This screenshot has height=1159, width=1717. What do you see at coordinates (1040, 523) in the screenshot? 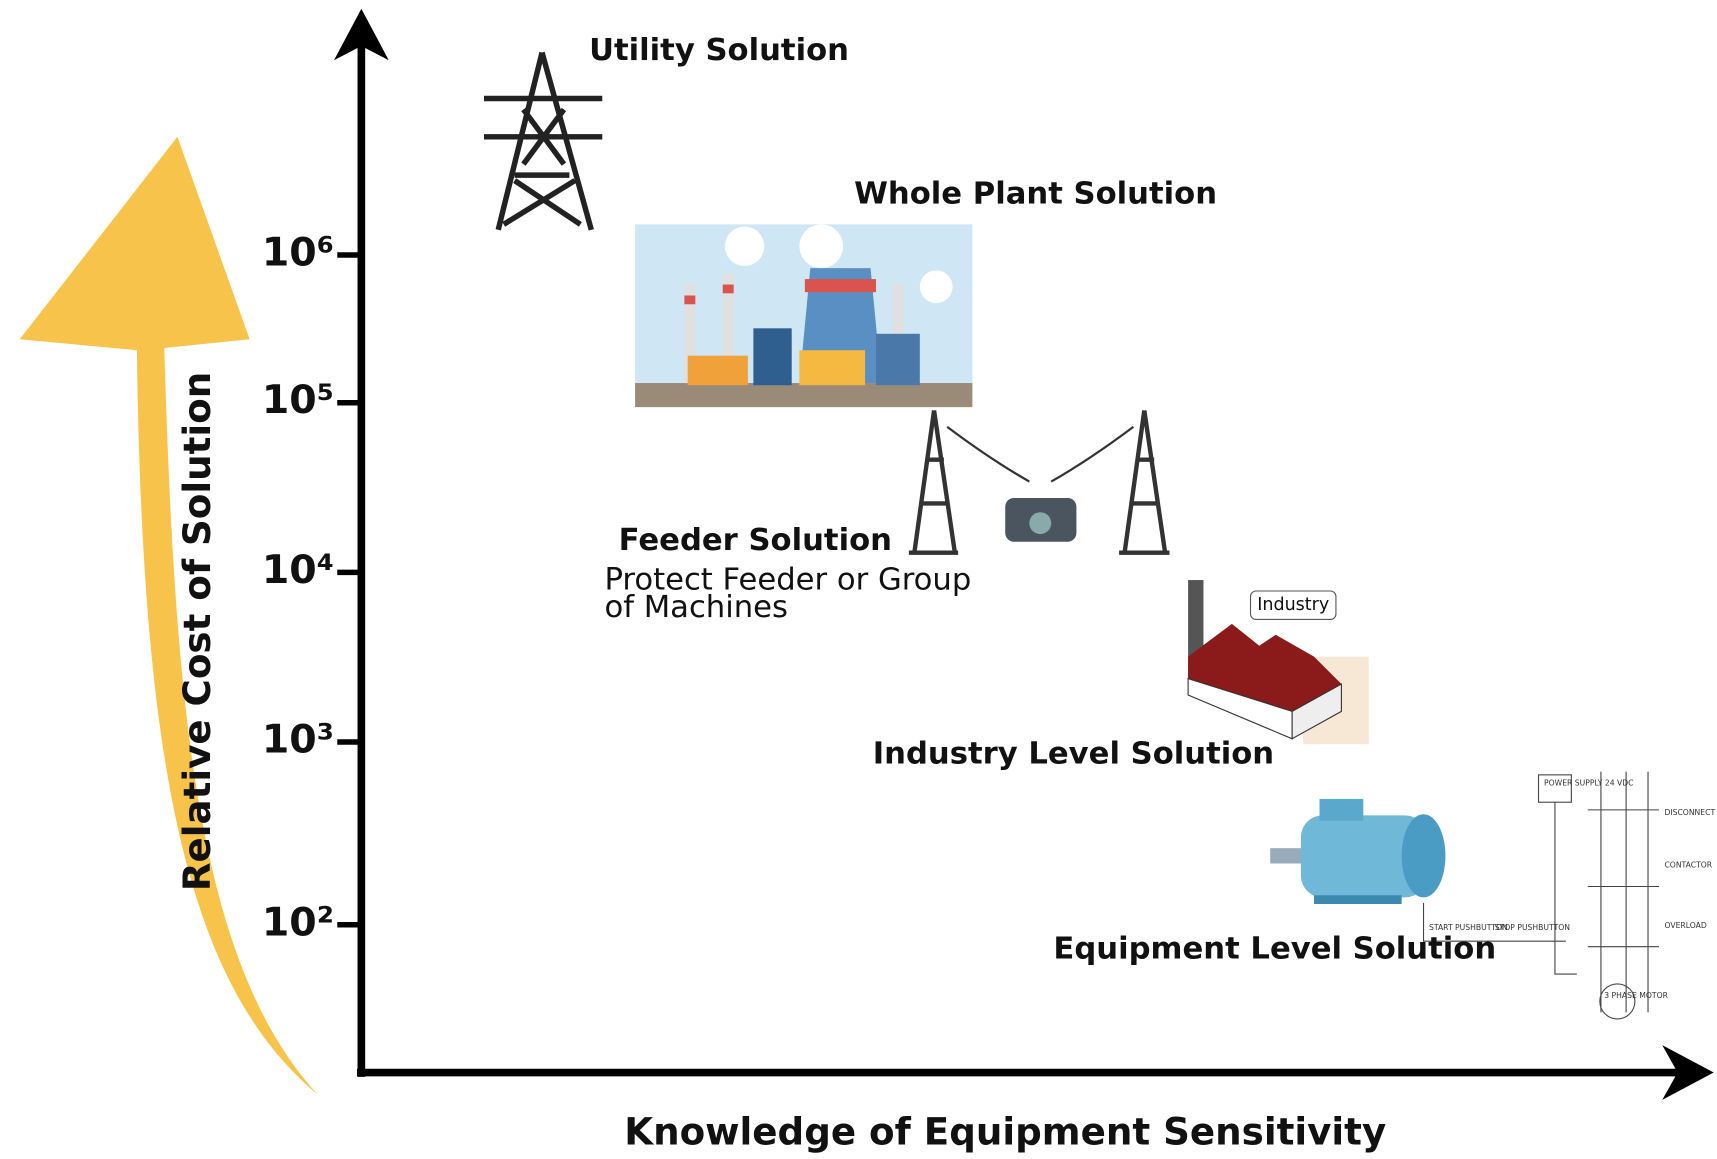
I see `transformer-fan` at bounding box center [1040, 523].